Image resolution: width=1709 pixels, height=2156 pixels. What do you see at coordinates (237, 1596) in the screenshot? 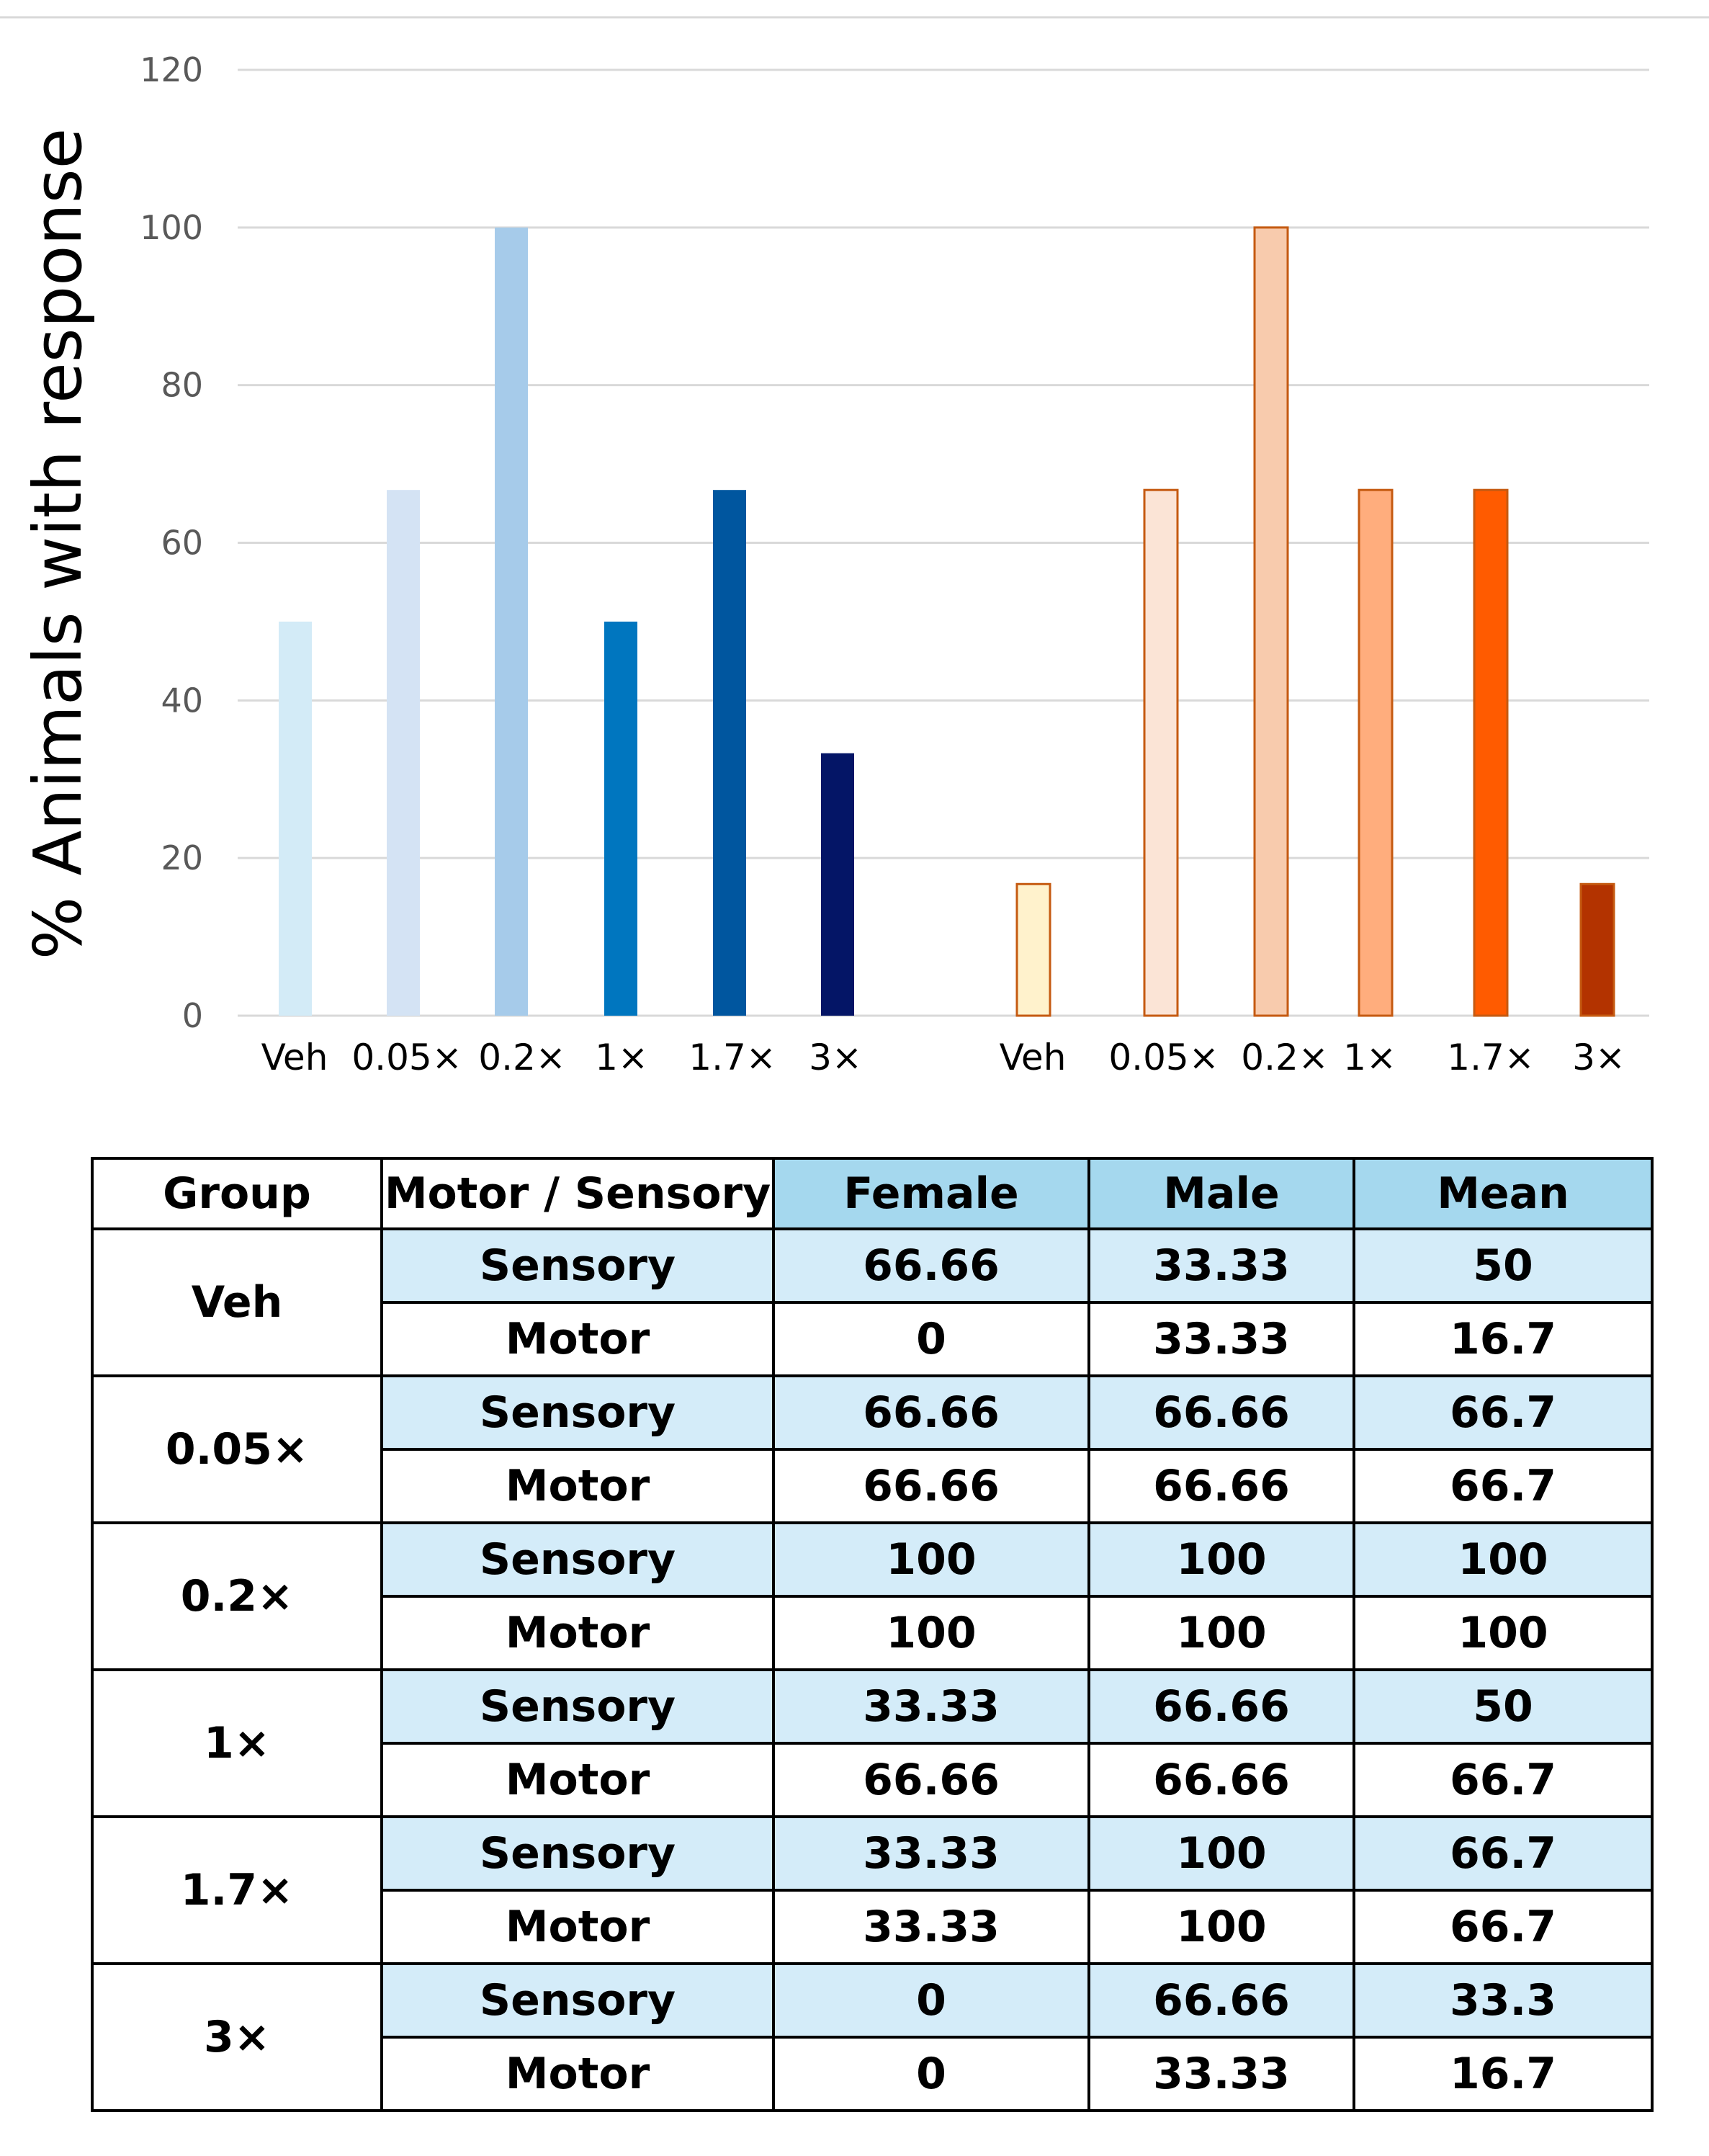
I see `group-cell: 0.2×` at bounding box center [237, 1596].